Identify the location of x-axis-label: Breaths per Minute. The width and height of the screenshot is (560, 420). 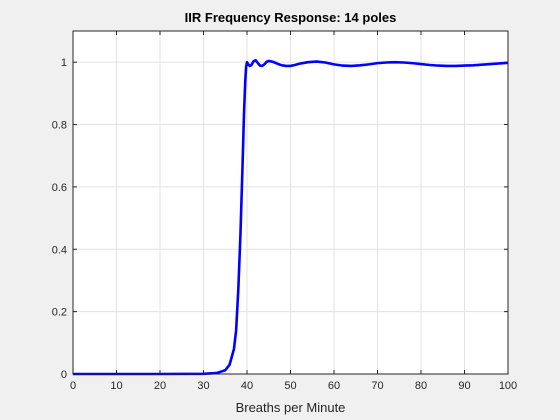
(291, 407).